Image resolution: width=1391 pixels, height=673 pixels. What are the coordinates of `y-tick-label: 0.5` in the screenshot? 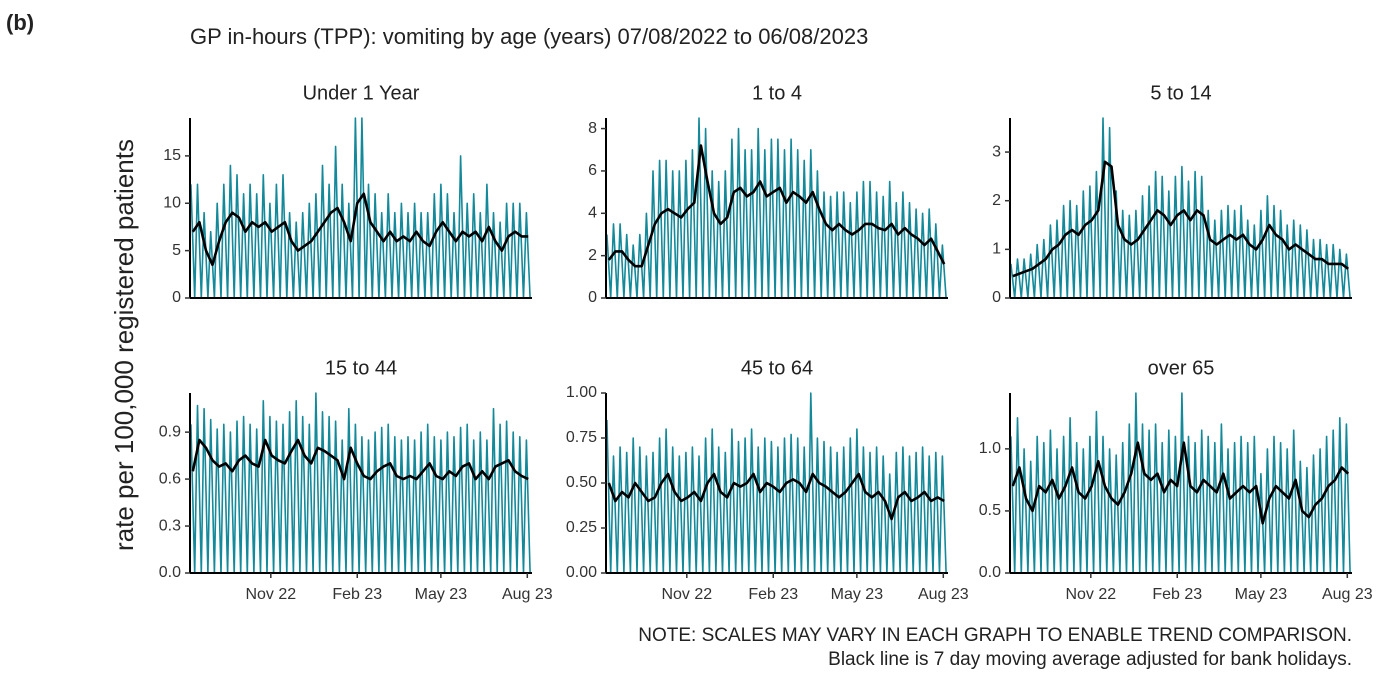 It's located at (990, 510).